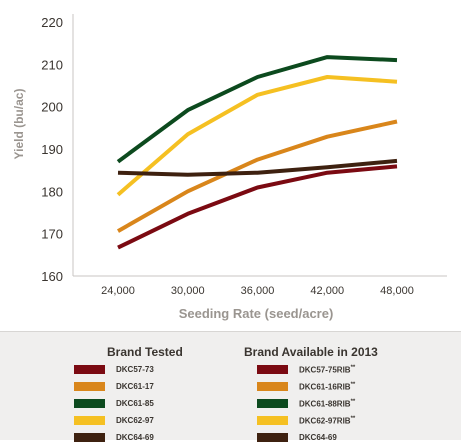 The height and width of the screenshot is (442, 461). What do you see at coordinates (114, 420) in the screenshot?
I see `tested-legend-item: DKC62-97` at bounding box center [114, 420].